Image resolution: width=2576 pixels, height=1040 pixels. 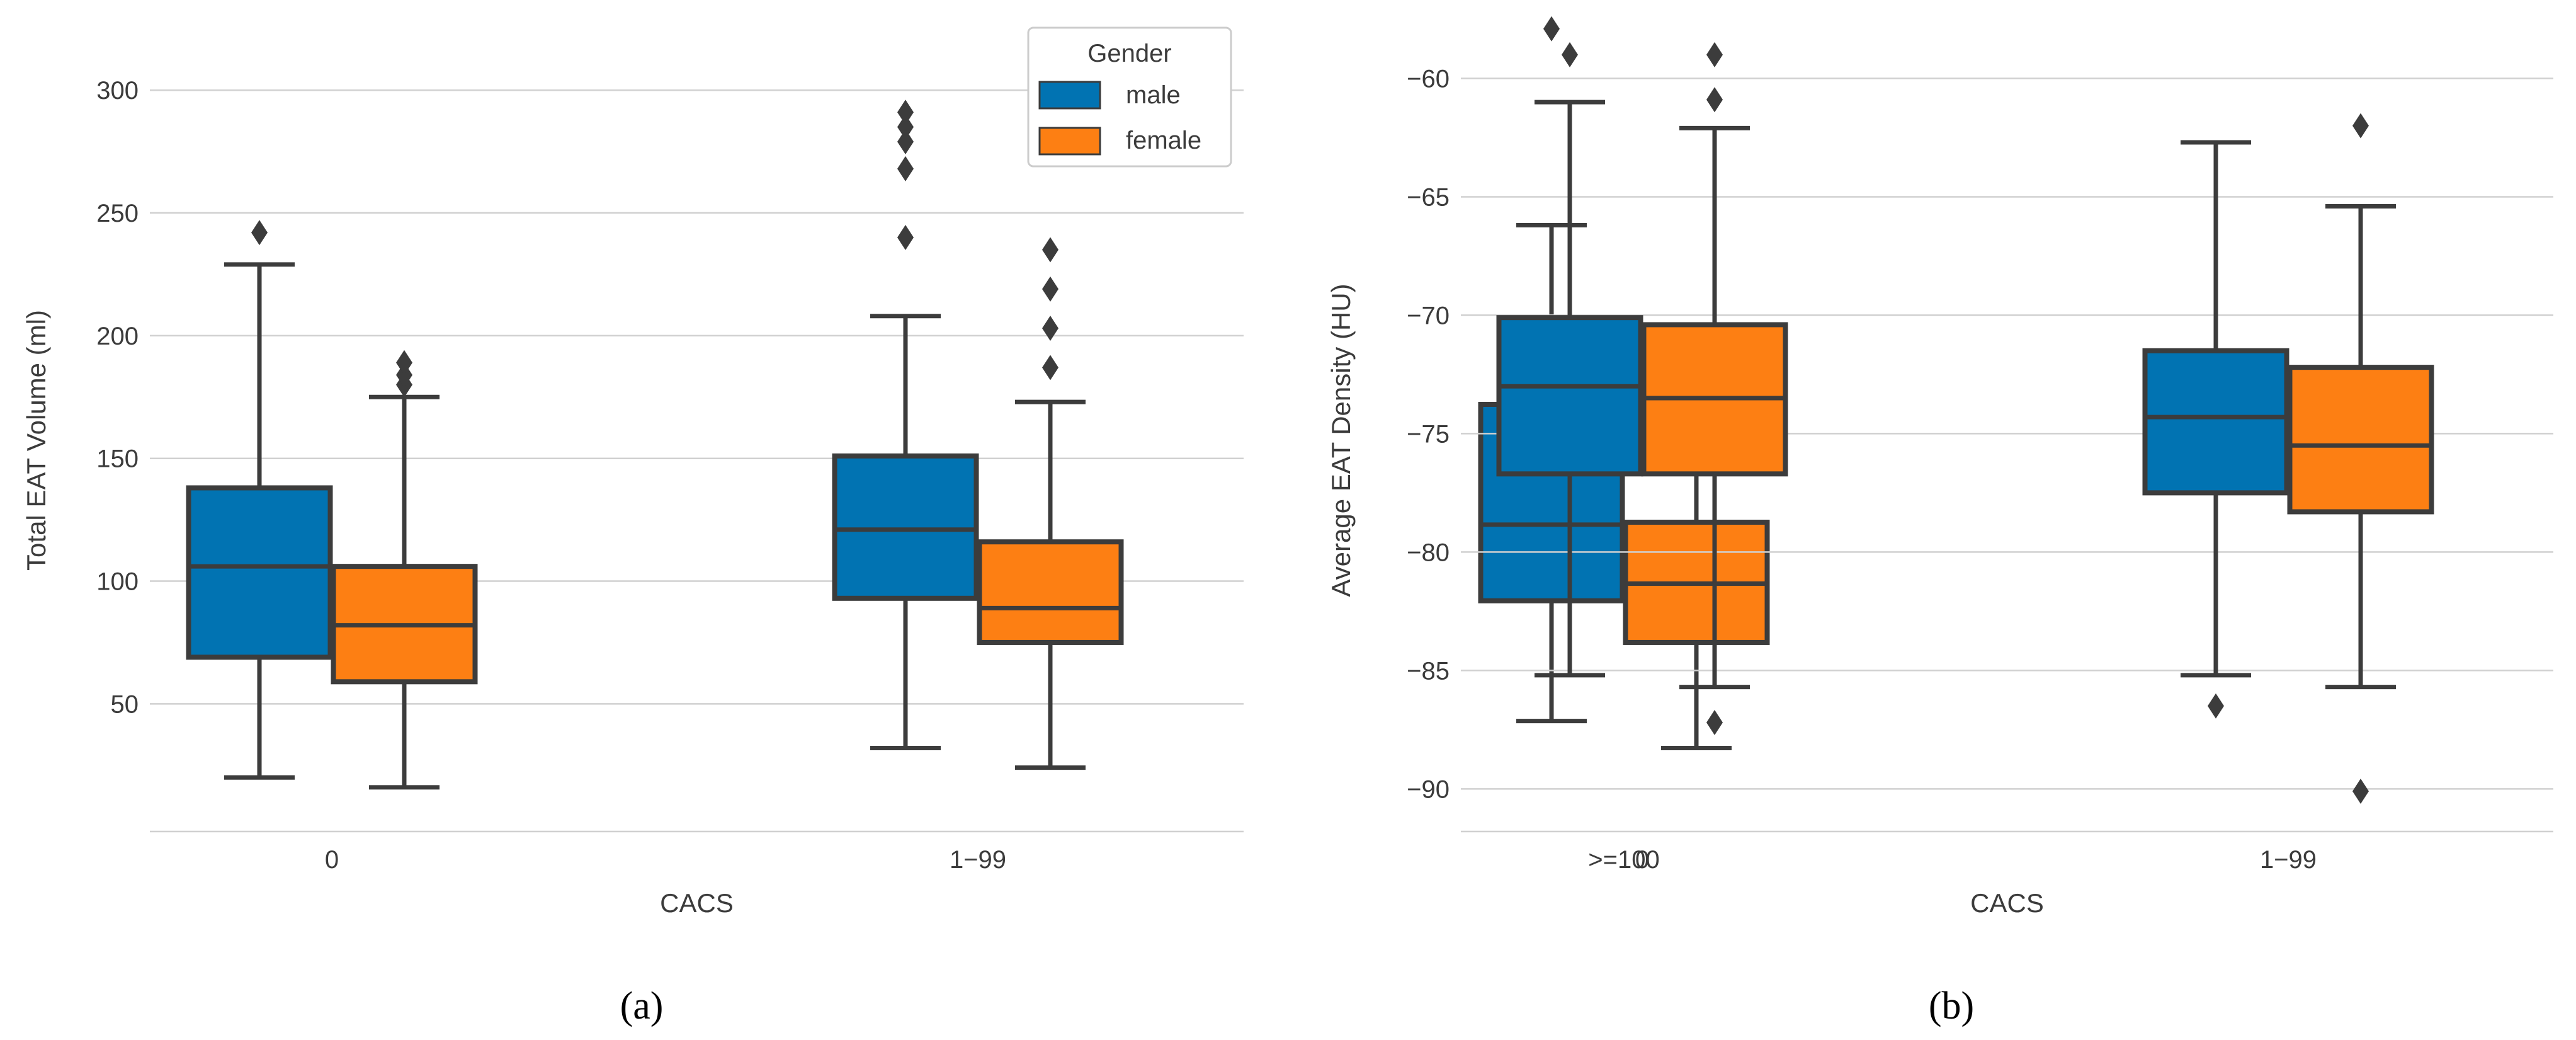 What do you see at coordinates (1428, 671) in the screenshot?
I see `y-tick-label: −85` at bounding box center [1428, 671].